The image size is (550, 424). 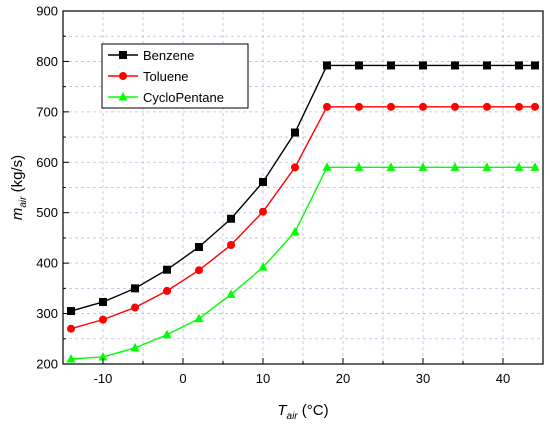 What do you see at coordinates (183, 97) in the screenshot?
I see `legend-label-cyclopentane: CycloPentane` at bounding box center [183, 97].